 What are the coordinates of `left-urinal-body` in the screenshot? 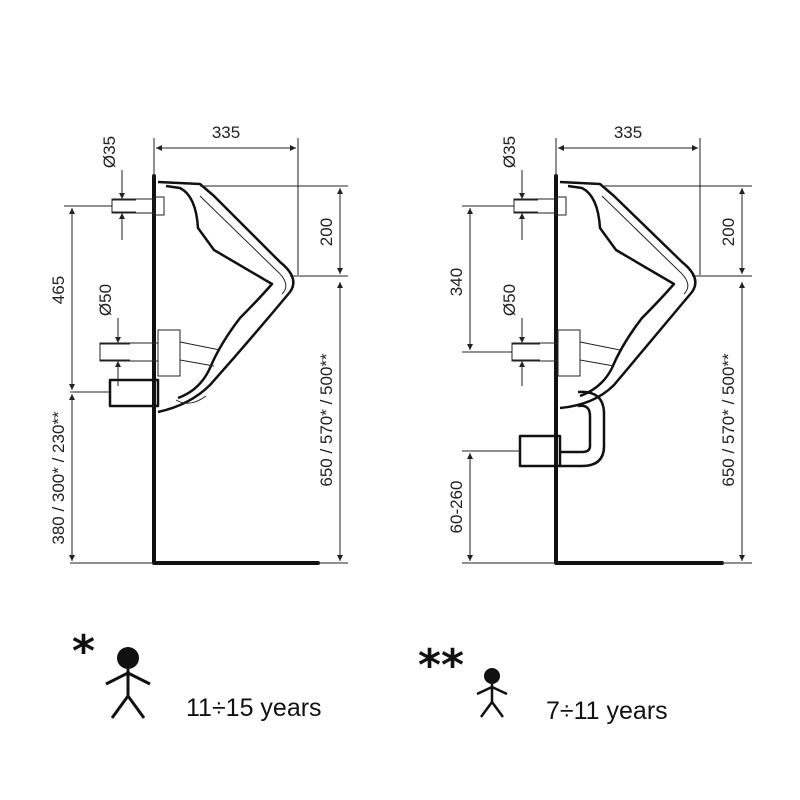 It's located at (226, 297).